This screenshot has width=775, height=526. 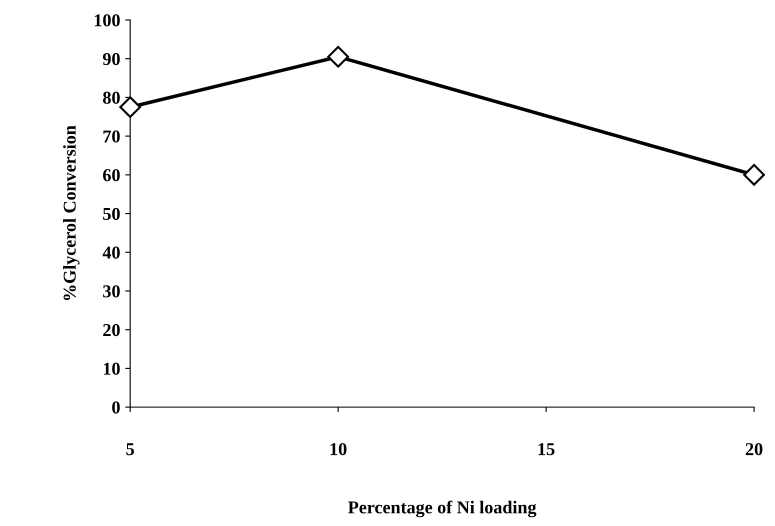 What do you see at coordinates (111, 214) in the screenshot?
I see `y-tick-label: 50` at bounding box center [111, 214].